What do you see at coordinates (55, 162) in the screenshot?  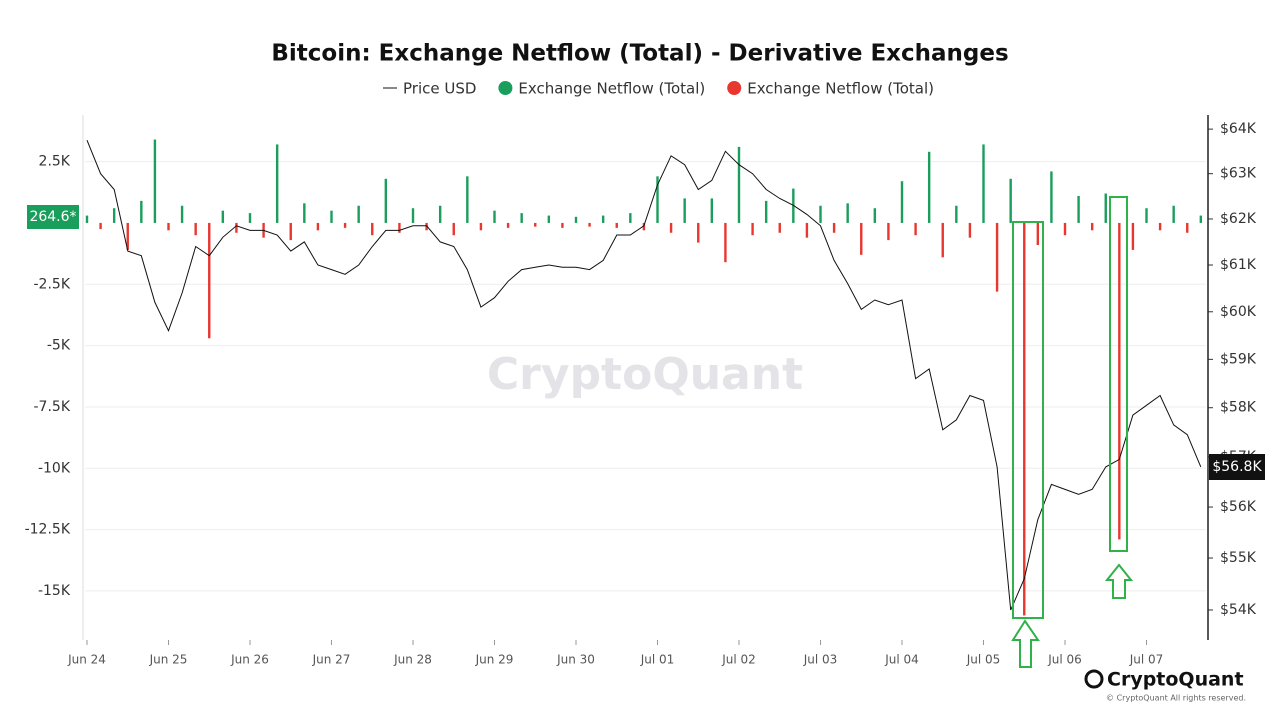 I see `y-tick-label: 2.5K` at bounding box center [55, 162].